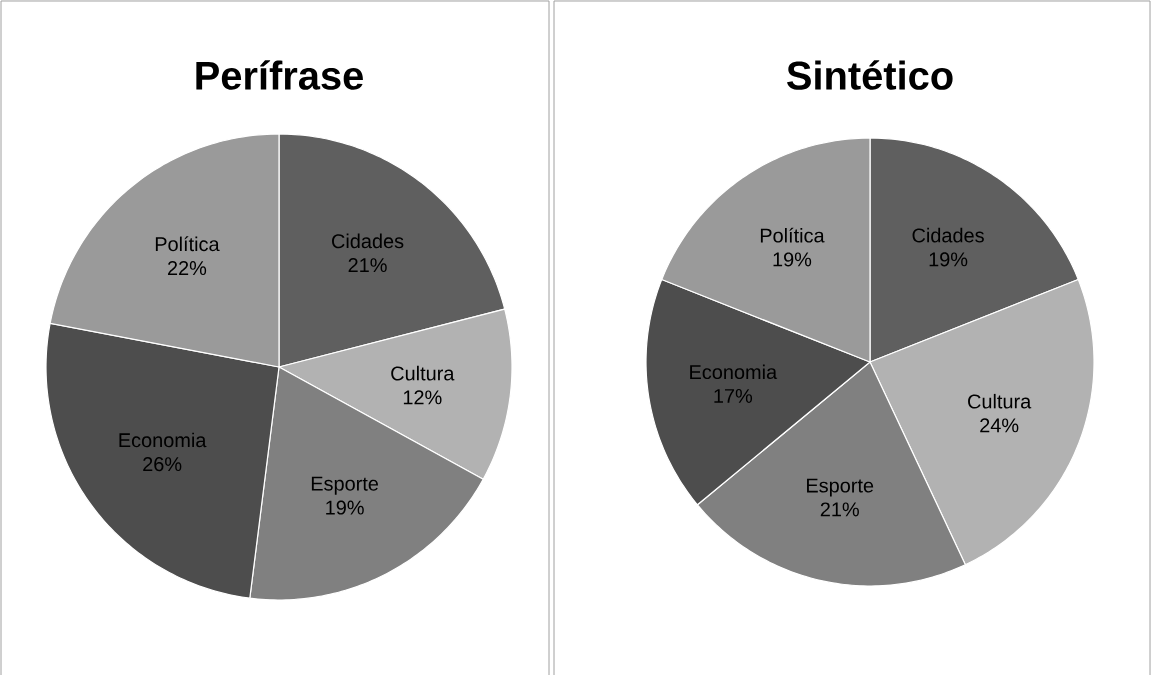 This screenshot has width=1151, height=675. I want to click on data-label: 26%, so click(162, 464).